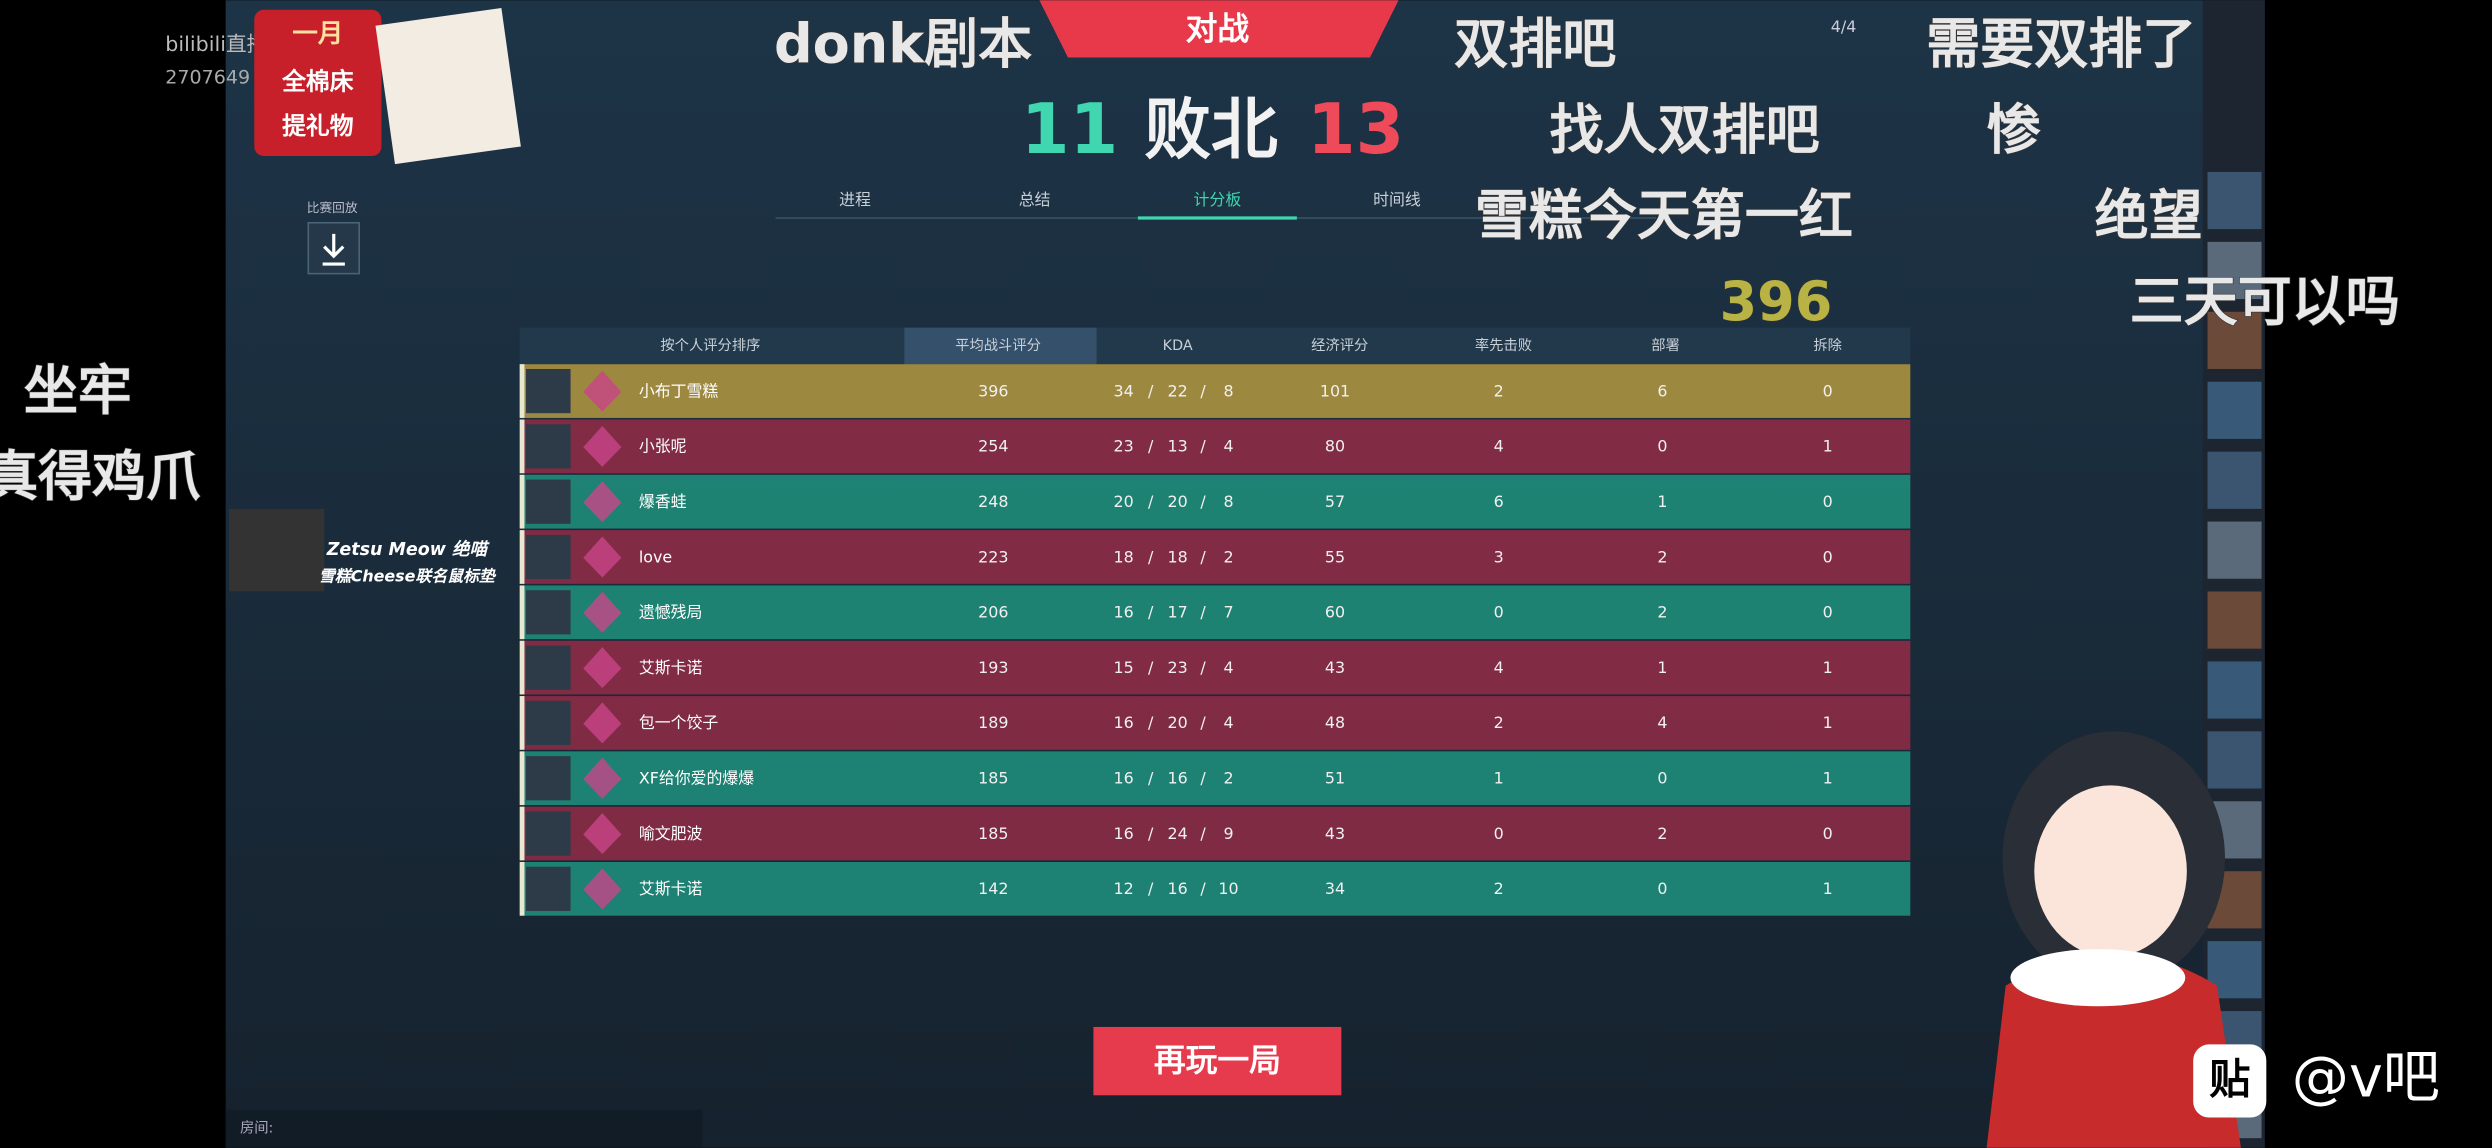 This screenshot has height=1148, width=2492. I want to click on cell: 23, so click(1124, 446).